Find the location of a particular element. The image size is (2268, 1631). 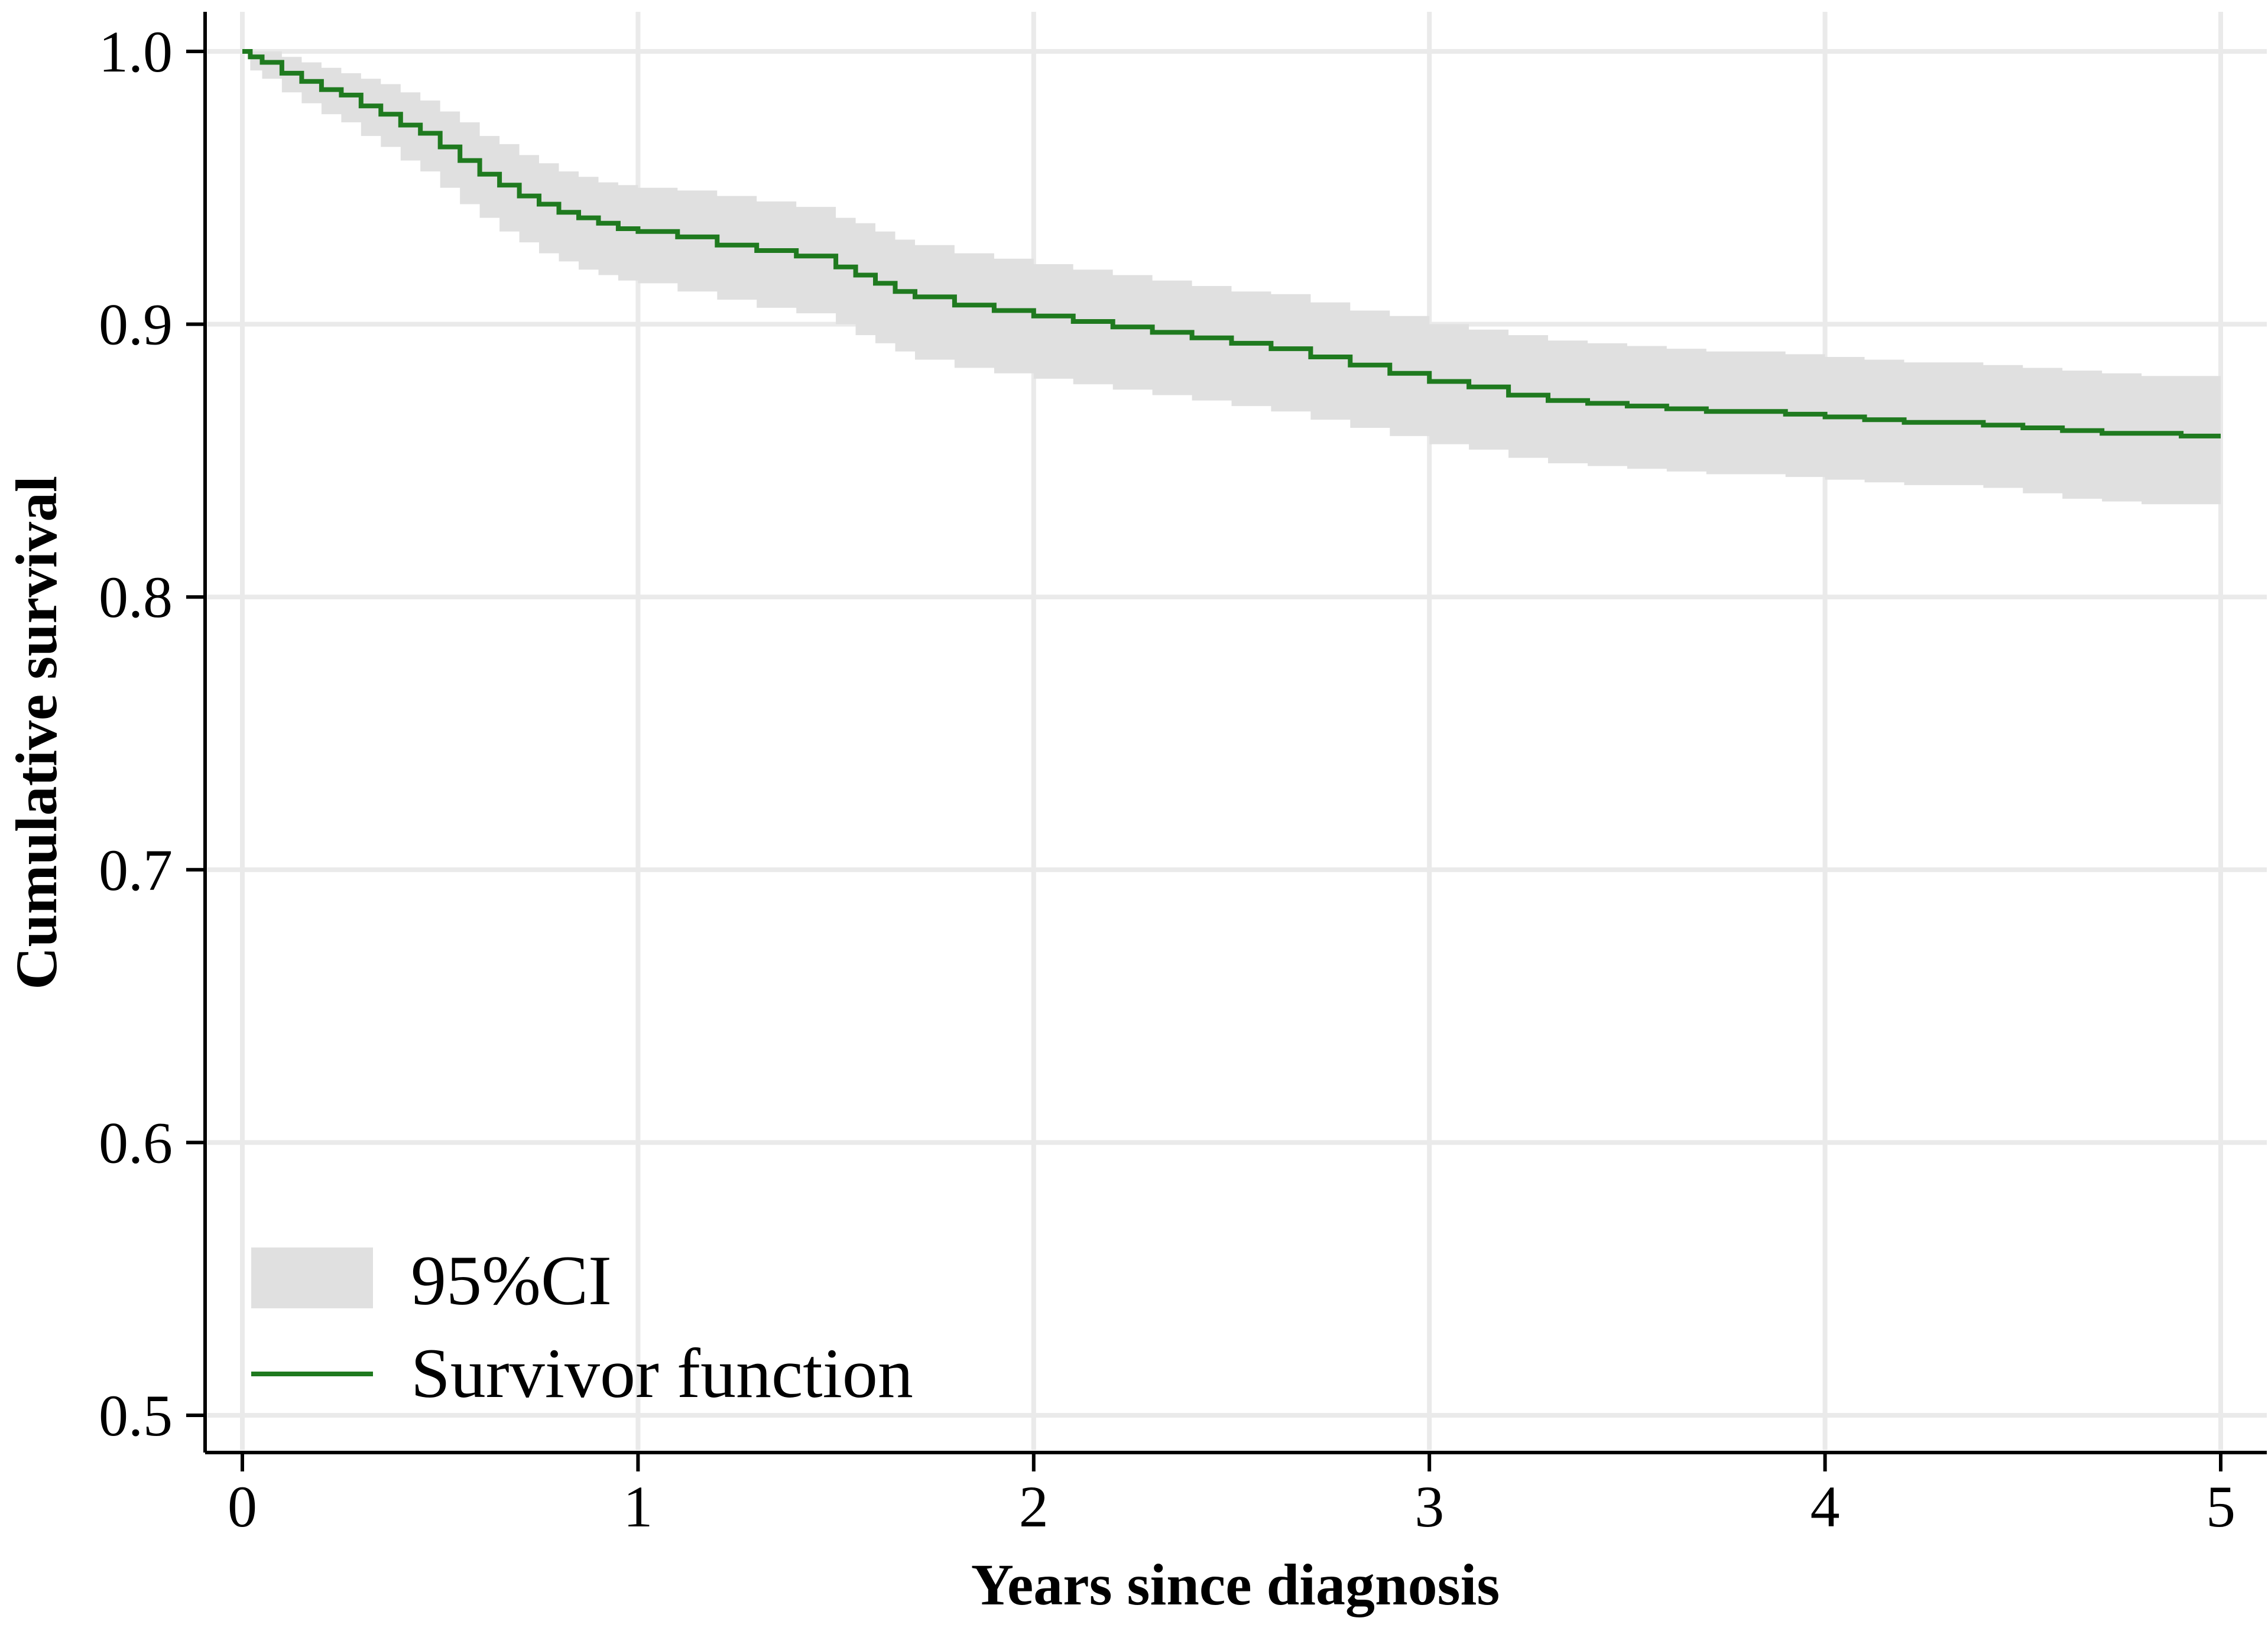

x-tick-label-3: 3 is located at coordinates (1429, 1506).